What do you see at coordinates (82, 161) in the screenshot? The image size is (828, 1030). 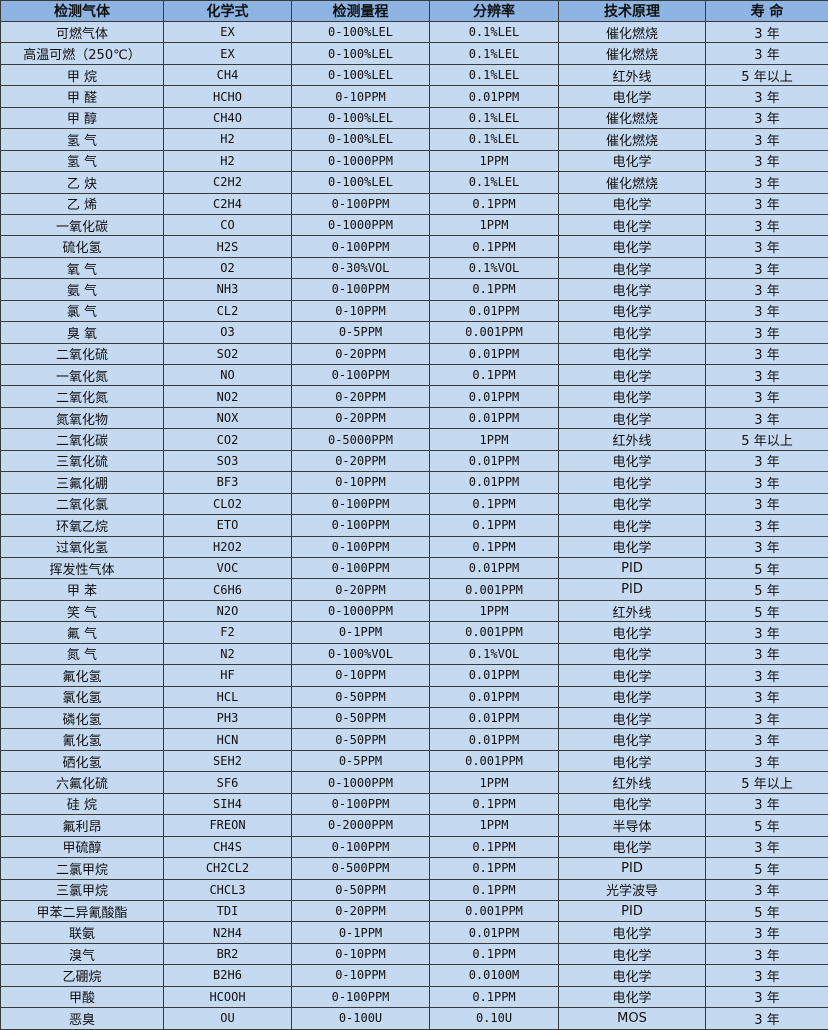 I see `cell-gas: 氢 气` at bounding box center [82, 161].